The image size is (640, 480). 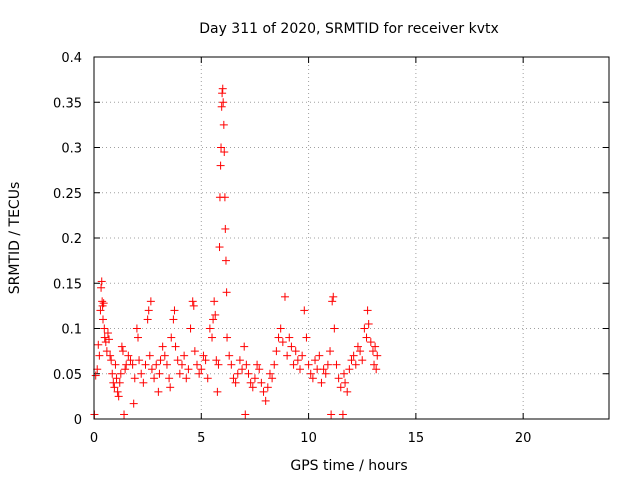 What do you see at coordinates (416, 438) in the screenshot?
I see `x-tick-label: 15` at bounding box center [416, 438].